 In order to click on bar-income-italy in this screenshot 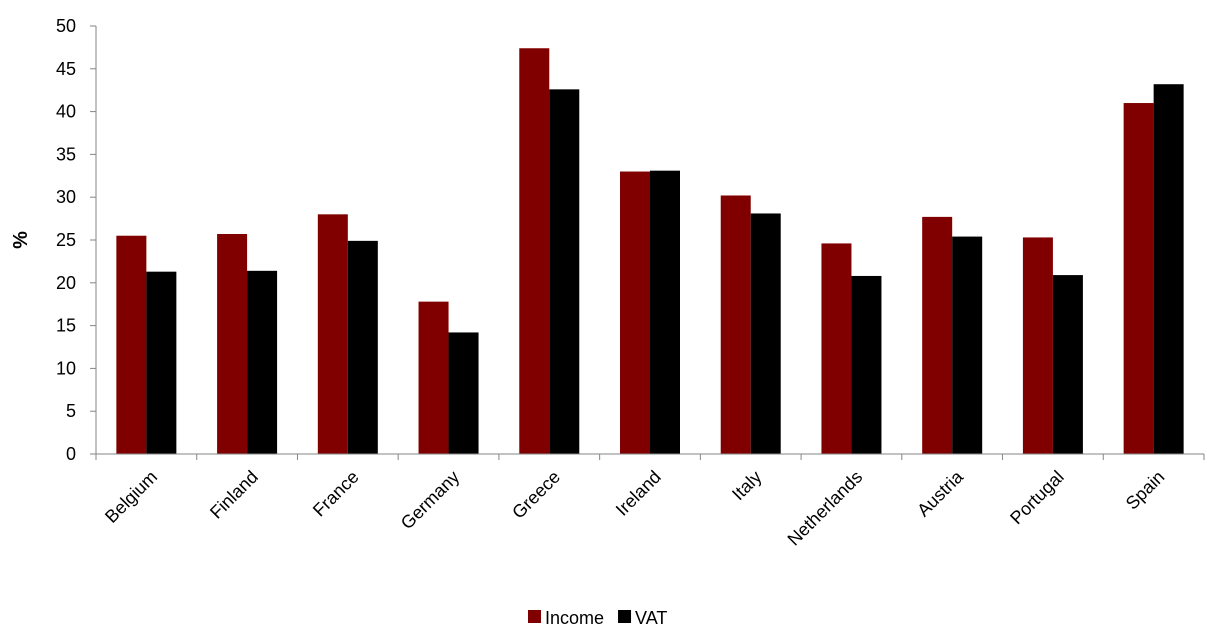, I will do `click(735, 324)`.